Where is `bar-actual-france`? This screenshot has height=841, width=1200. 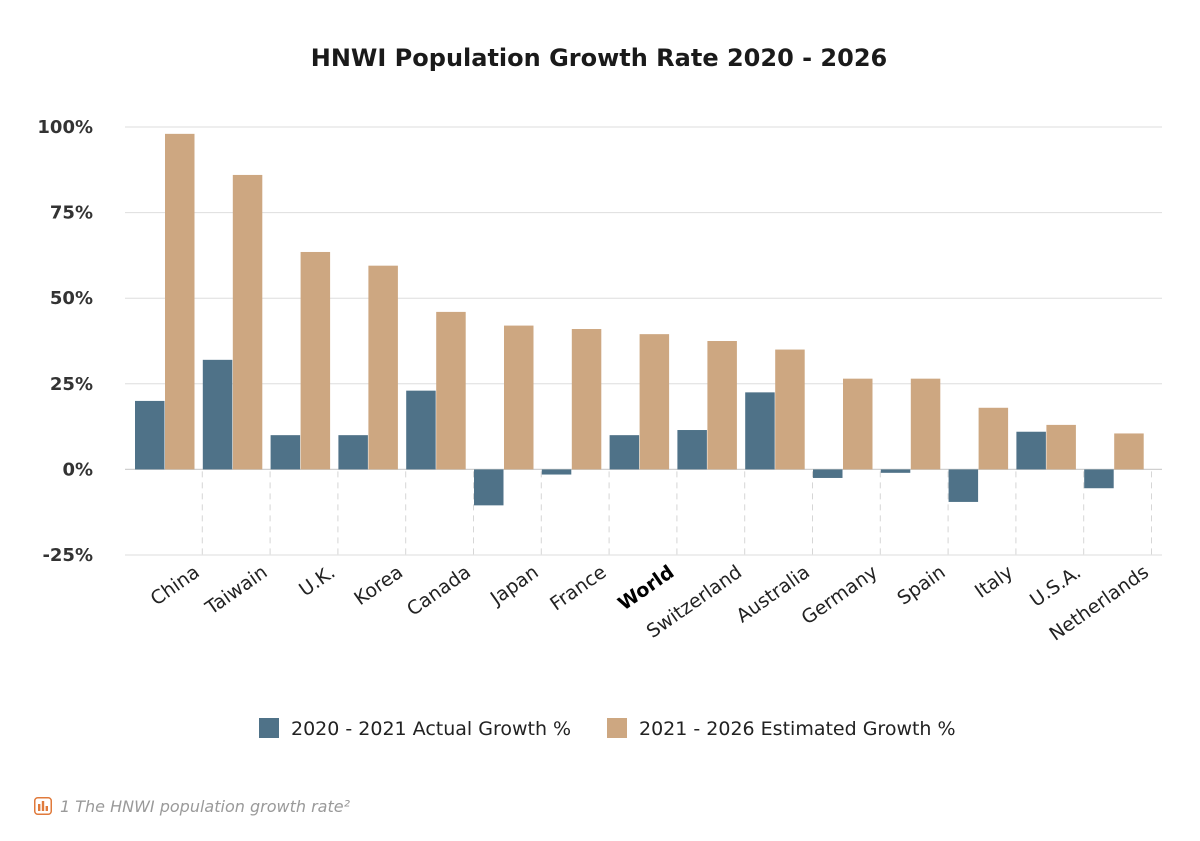 bar-actual-france is located at coordinates (556, 472).